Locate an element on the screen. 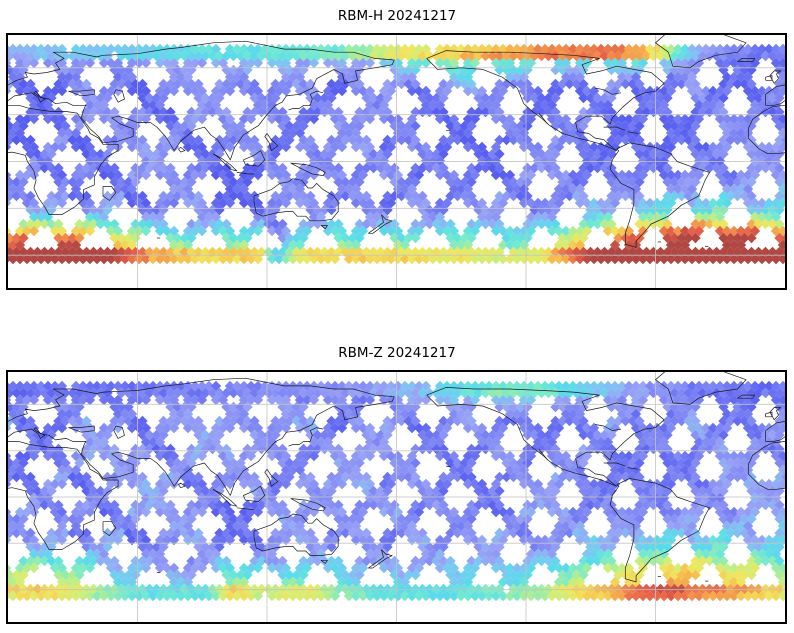 The image size is (794, 633). panel-title-rbm-h: RBM-H 20241217 is located at coordinates (397, 16).